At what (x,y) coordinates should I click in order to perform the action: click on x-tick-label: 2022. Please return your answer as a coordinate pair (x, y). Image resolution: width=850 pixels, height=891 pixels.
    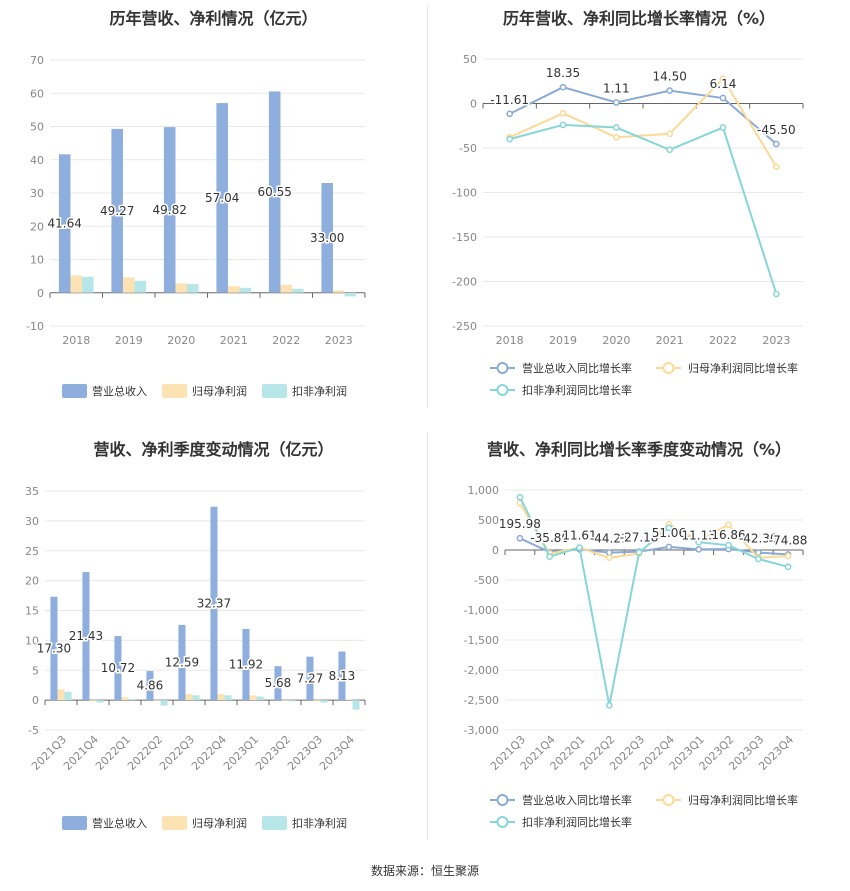
    Looking at the image, I should click on (723, 340).